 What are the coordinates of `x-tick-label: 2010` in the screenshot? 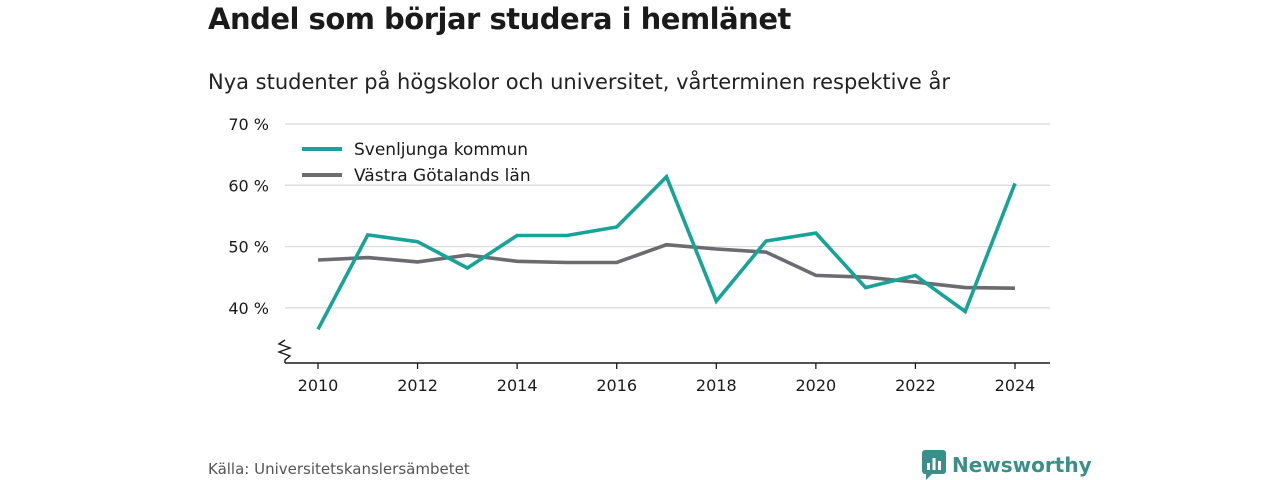 It's located at (318, 385).